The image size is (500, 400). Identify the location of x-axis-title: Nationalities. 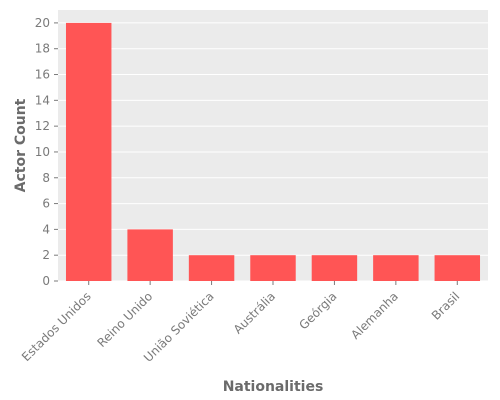
(273, 387).